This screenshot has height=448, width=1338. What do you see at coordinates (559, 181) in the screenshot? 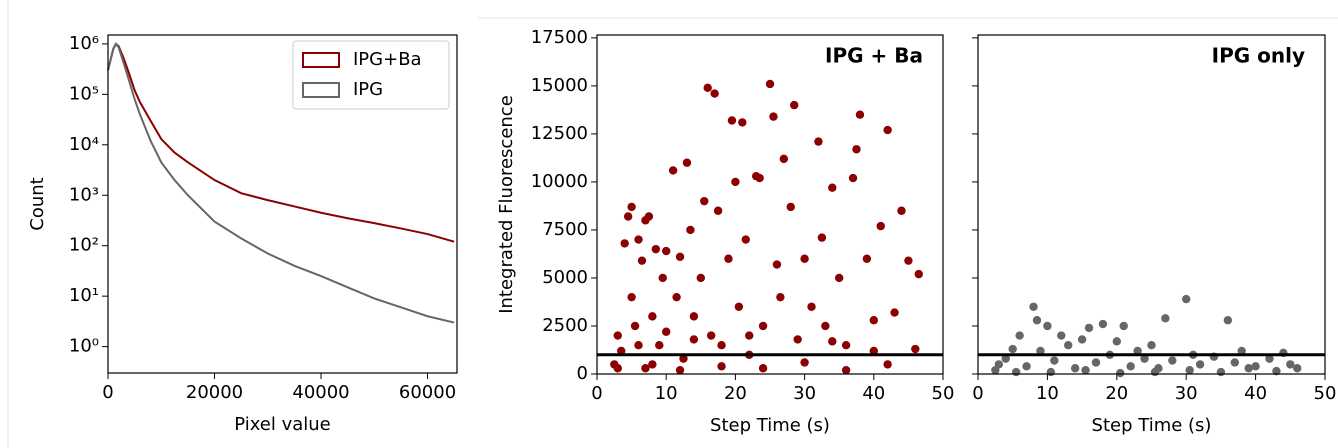
I see `y-tick-label: 10000` at bounding box center [559, 181].